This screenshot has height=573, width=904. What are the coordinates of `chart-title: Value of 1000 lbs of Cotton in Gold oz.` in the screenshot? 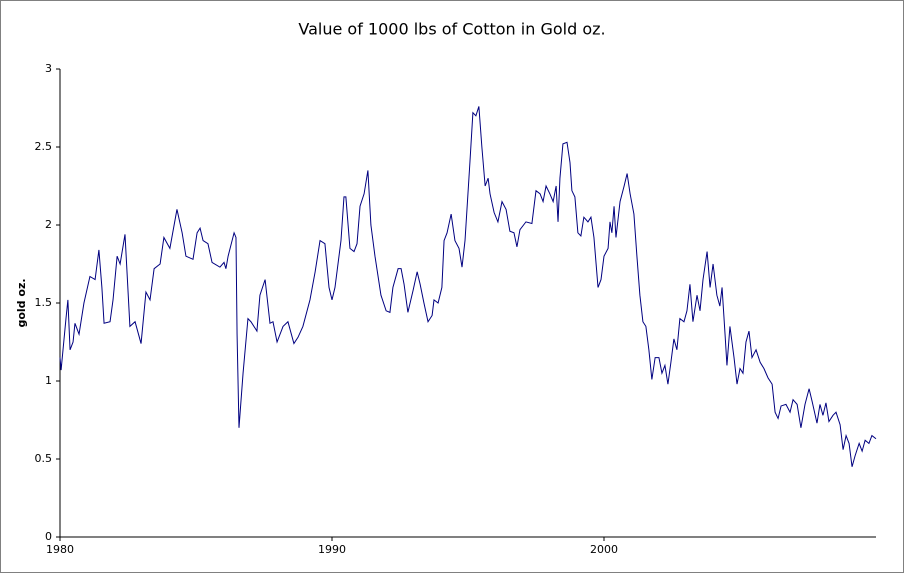 It's located at (451, 29).